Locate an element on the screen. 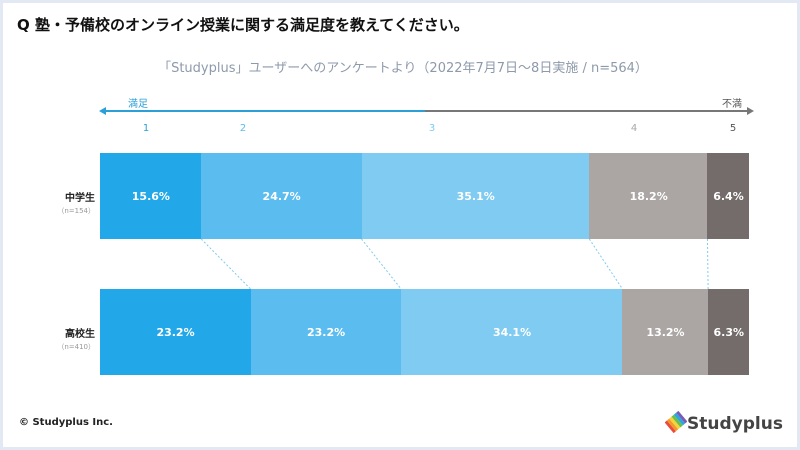 Image resolution: width=800 pixels, height=450 pixels. bar-value-label: 24.7% is located at coordinates (281, 196).